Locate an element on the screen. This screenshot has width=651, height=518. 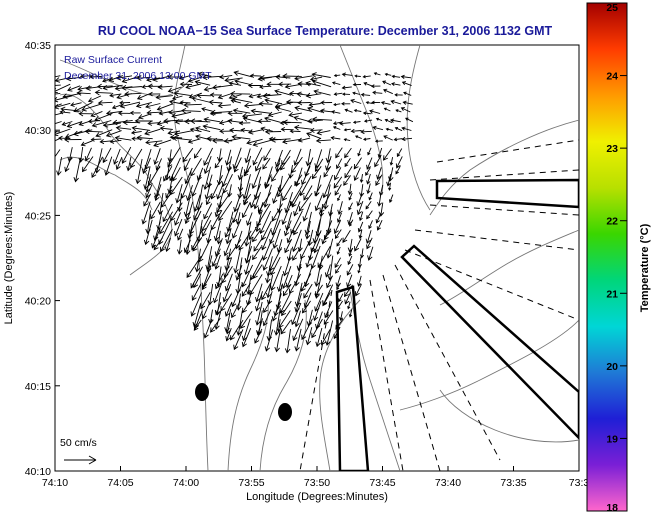
south-lane is located at coordinates (352, 378).